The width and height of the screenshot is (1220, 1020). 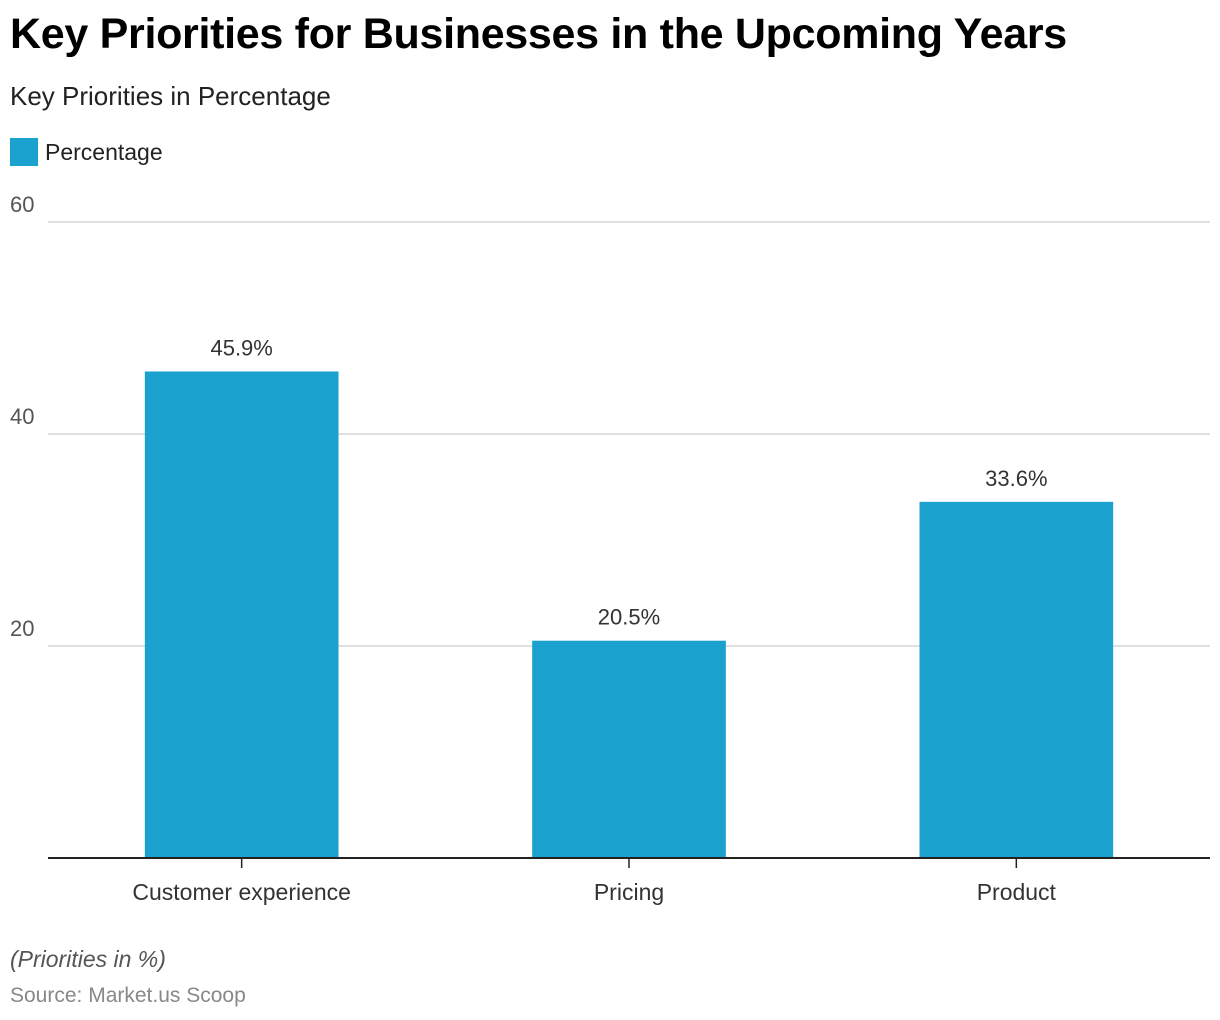 I want to click on legend-label: Percentage, so click(x=104, y=151).